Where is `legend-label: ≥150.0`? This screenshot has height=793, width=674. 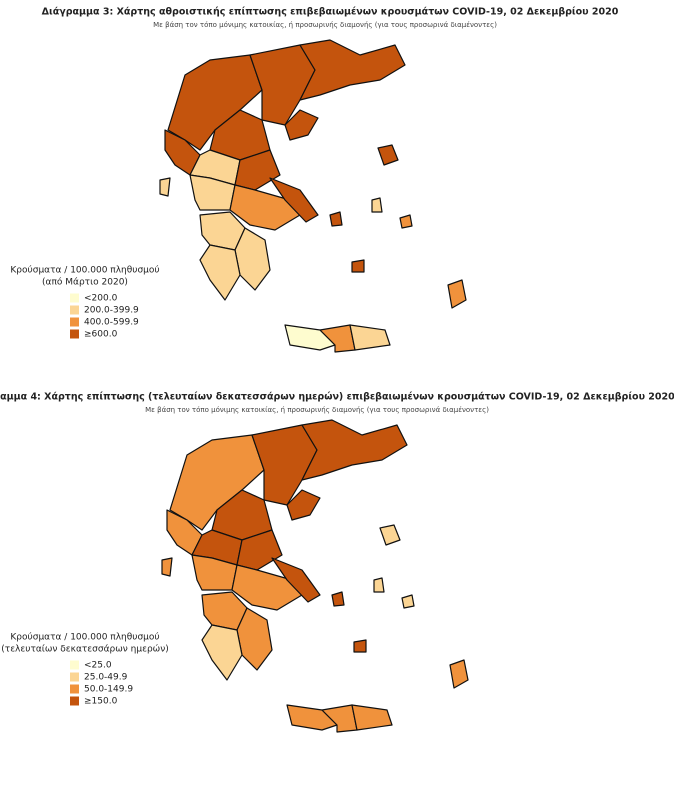
legend-label: ≥150.0 is located at coordinates (101, 702).